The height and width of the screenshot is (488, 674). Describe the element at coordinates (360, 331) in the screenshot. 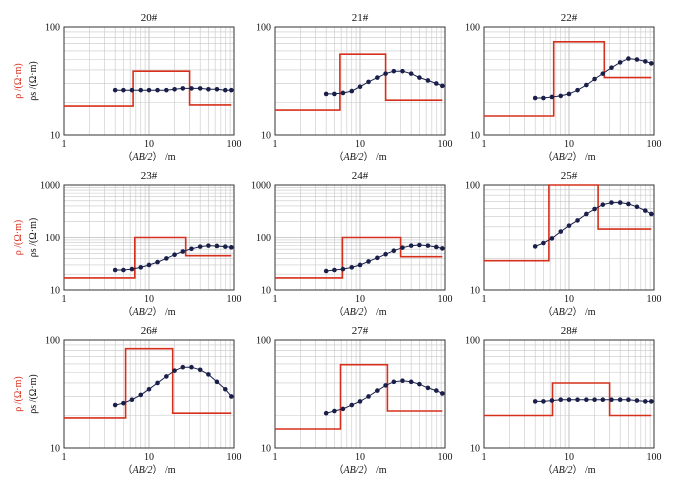

I see `panel-title: 27#` at that location.